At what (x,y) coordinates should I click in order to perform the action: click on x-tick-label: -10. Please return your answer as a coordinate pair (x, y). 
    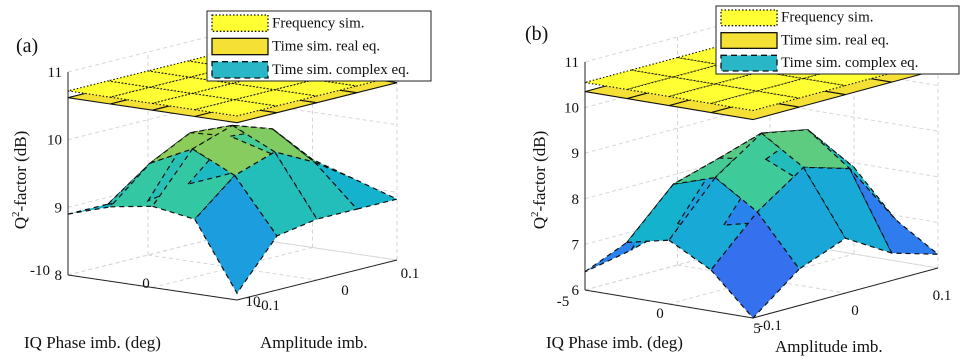
    Looking at the image, I should click on (40, 271).